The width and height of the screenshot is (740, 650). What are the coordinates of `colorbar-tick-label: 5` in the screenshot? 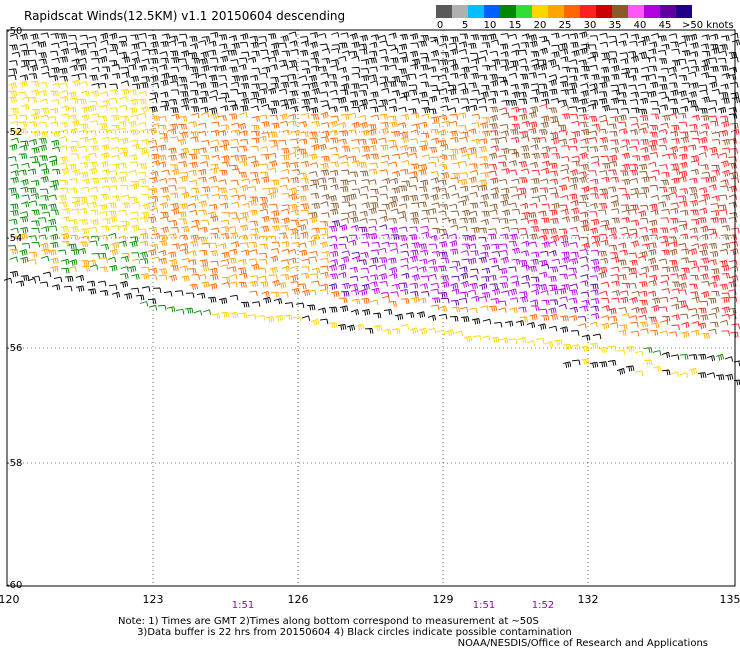 It's located at (465, 25).